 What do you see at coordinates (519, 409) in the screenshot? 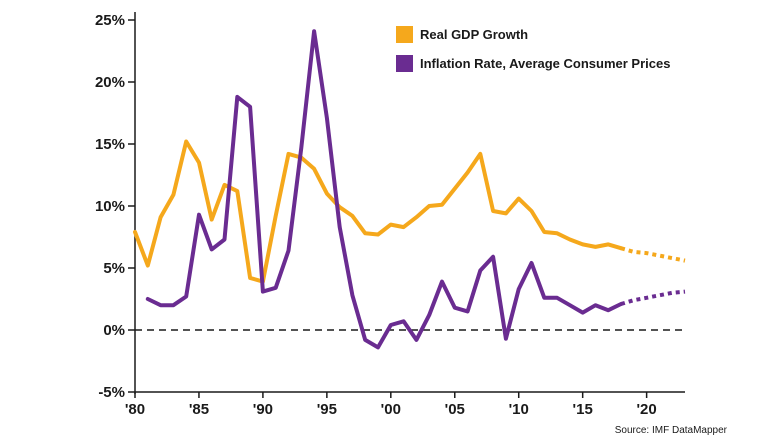
I see `x-tick-label: '10` at bounding box center [519, 409].